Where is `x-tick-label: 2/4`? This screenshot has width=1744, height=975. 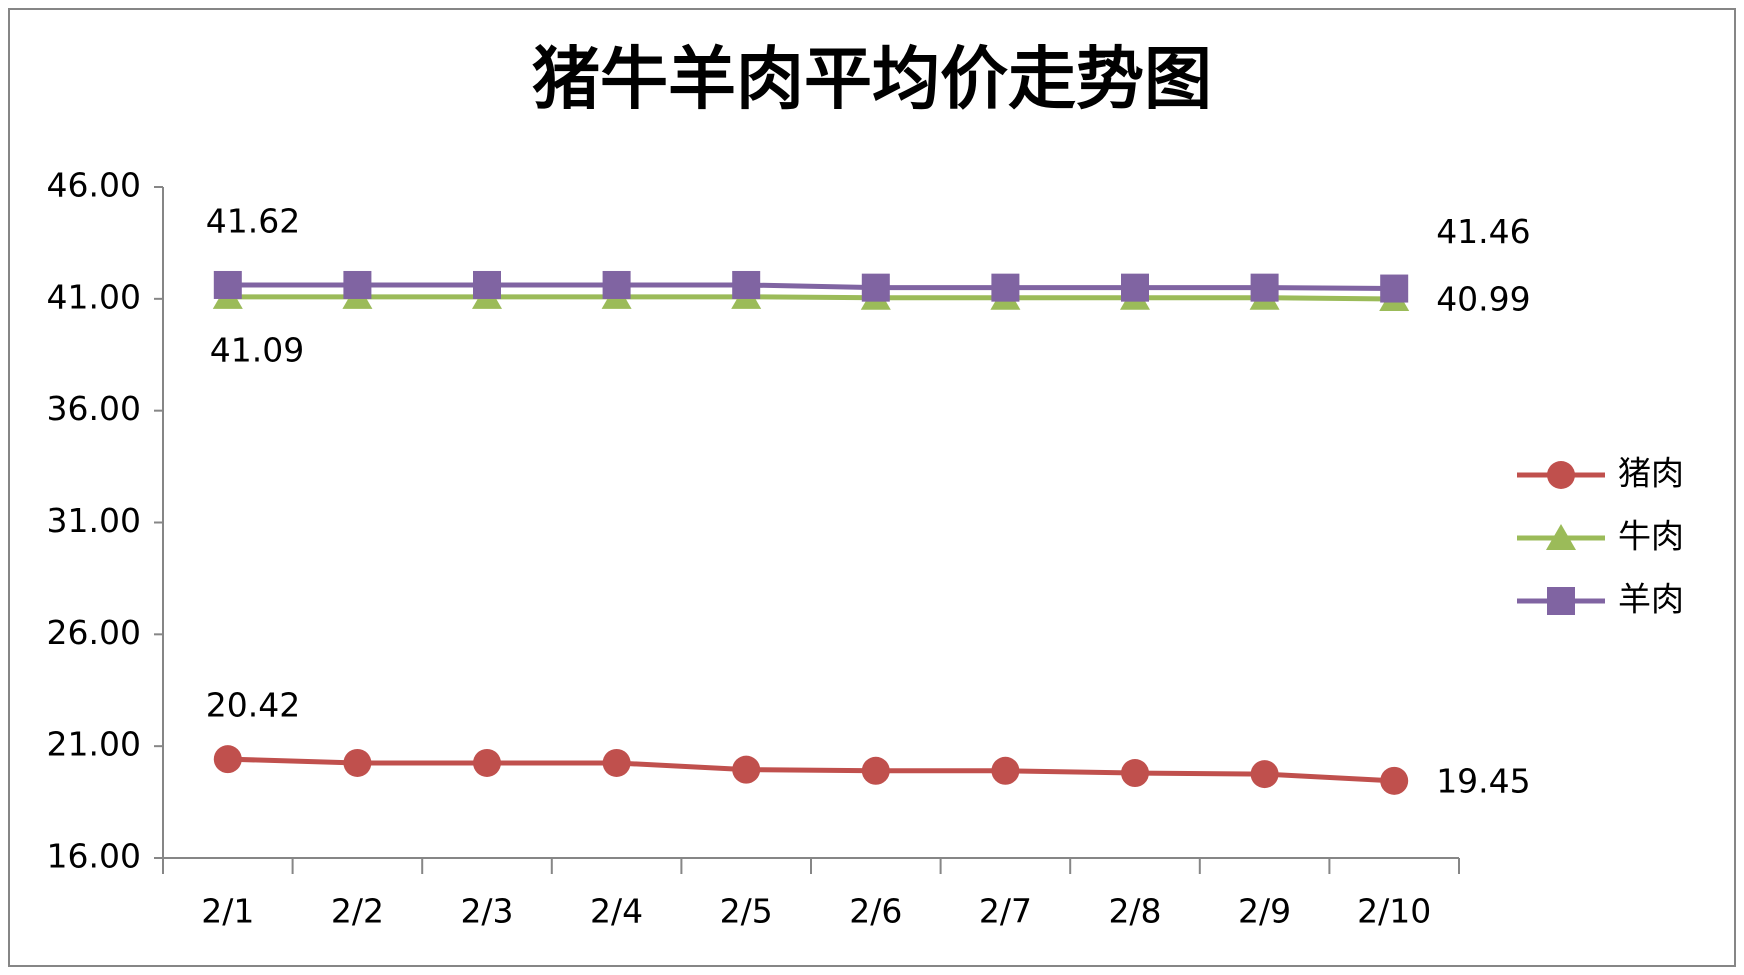
x-tick-label: 2/4 is located at coordinates (616, 911).